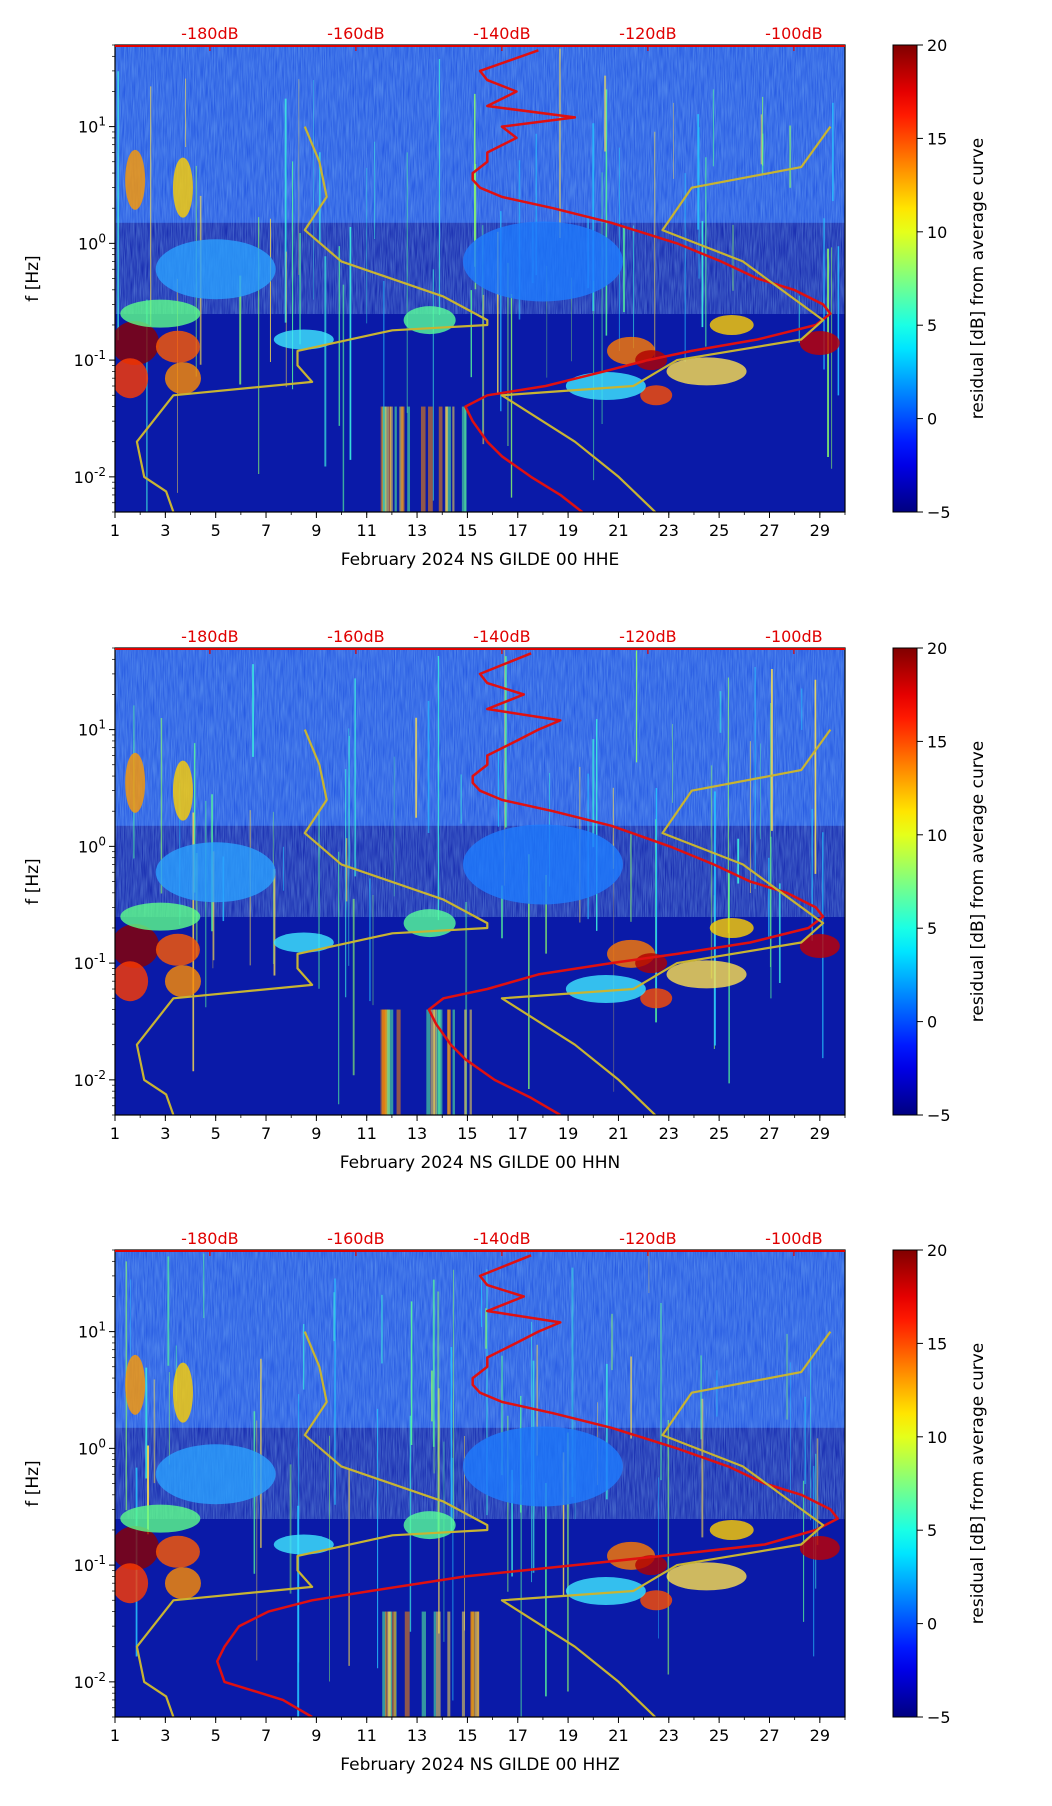 Image resolution: width=1052 pixels, height=1806 pixels. I want to click on x-axis-label: February 2024 NS GILDE 00 HHE, so click(480, 560).